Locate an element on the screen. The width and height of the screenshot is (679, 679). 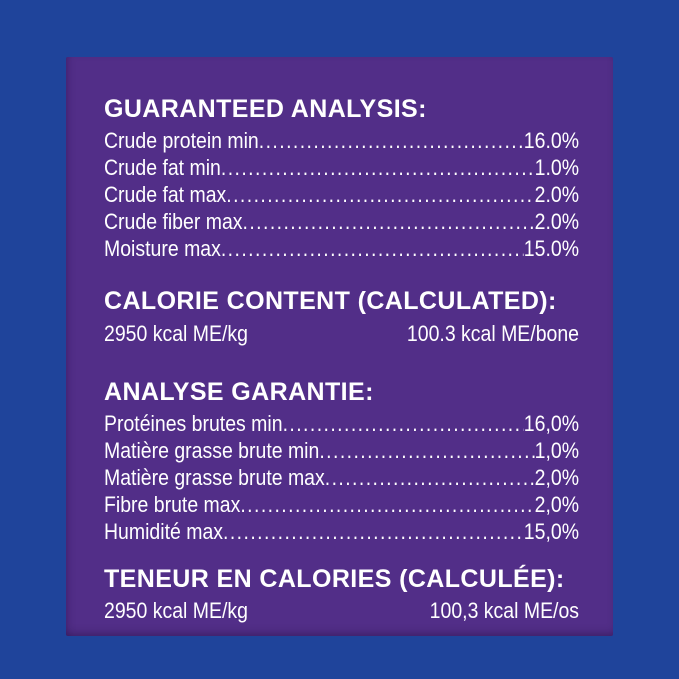
row-label: Crude fiber max is located at coordinates (173, 222).